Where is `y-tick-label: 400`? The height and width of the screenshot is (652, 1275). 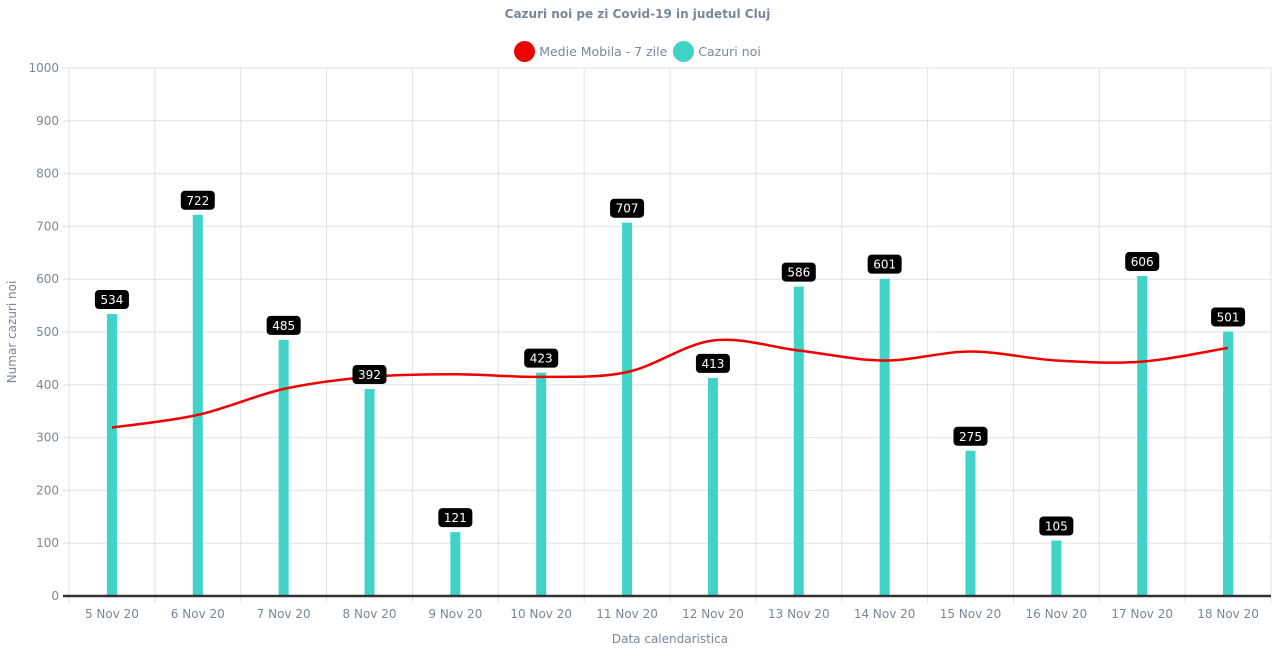 y-tick-label: 400 is located at coordinates (47, 385).